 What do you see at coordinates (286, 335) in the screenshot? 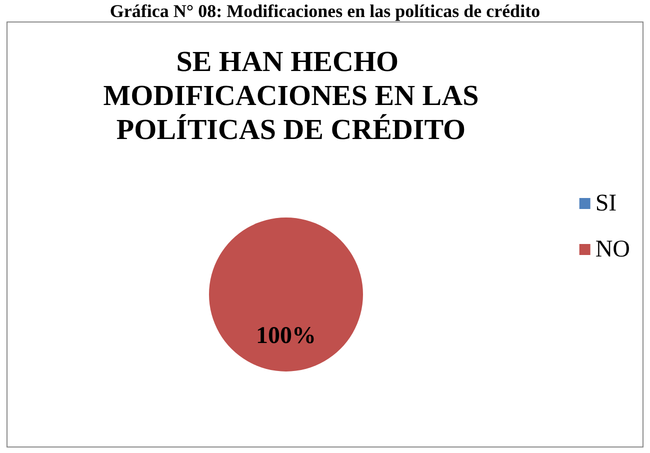
I see `data-label: 100%` at bounding box center [286, 335].